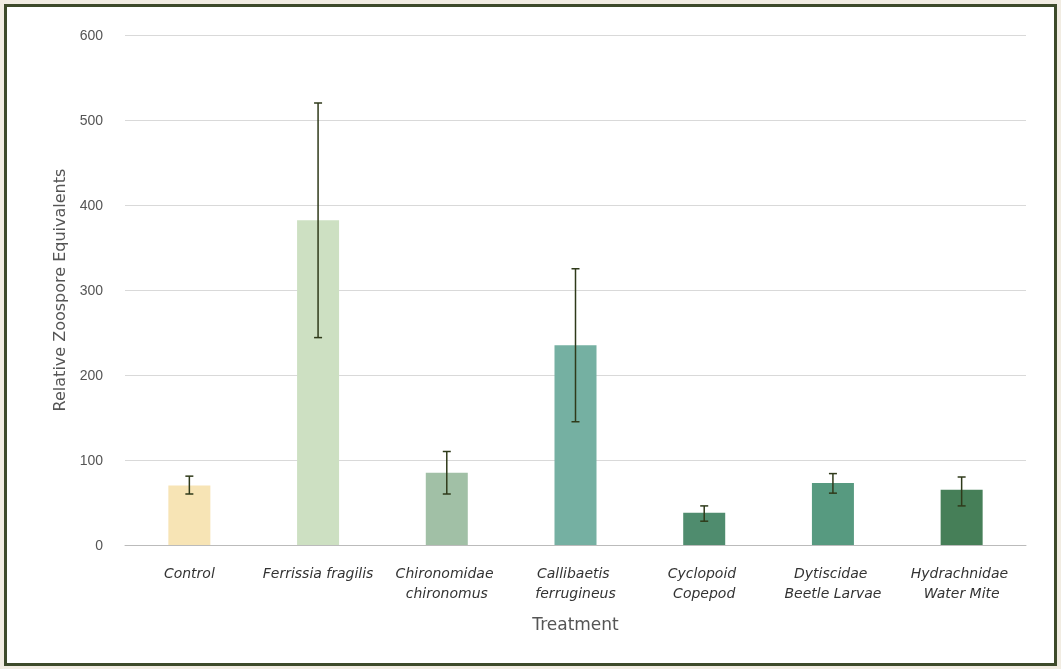 The image size is (1061, 669). What do you see at coordinates (446, 583) in the screenshot?
I see `x-tick-label: Chironomidae chironomus` at bounding box center [446, 583].